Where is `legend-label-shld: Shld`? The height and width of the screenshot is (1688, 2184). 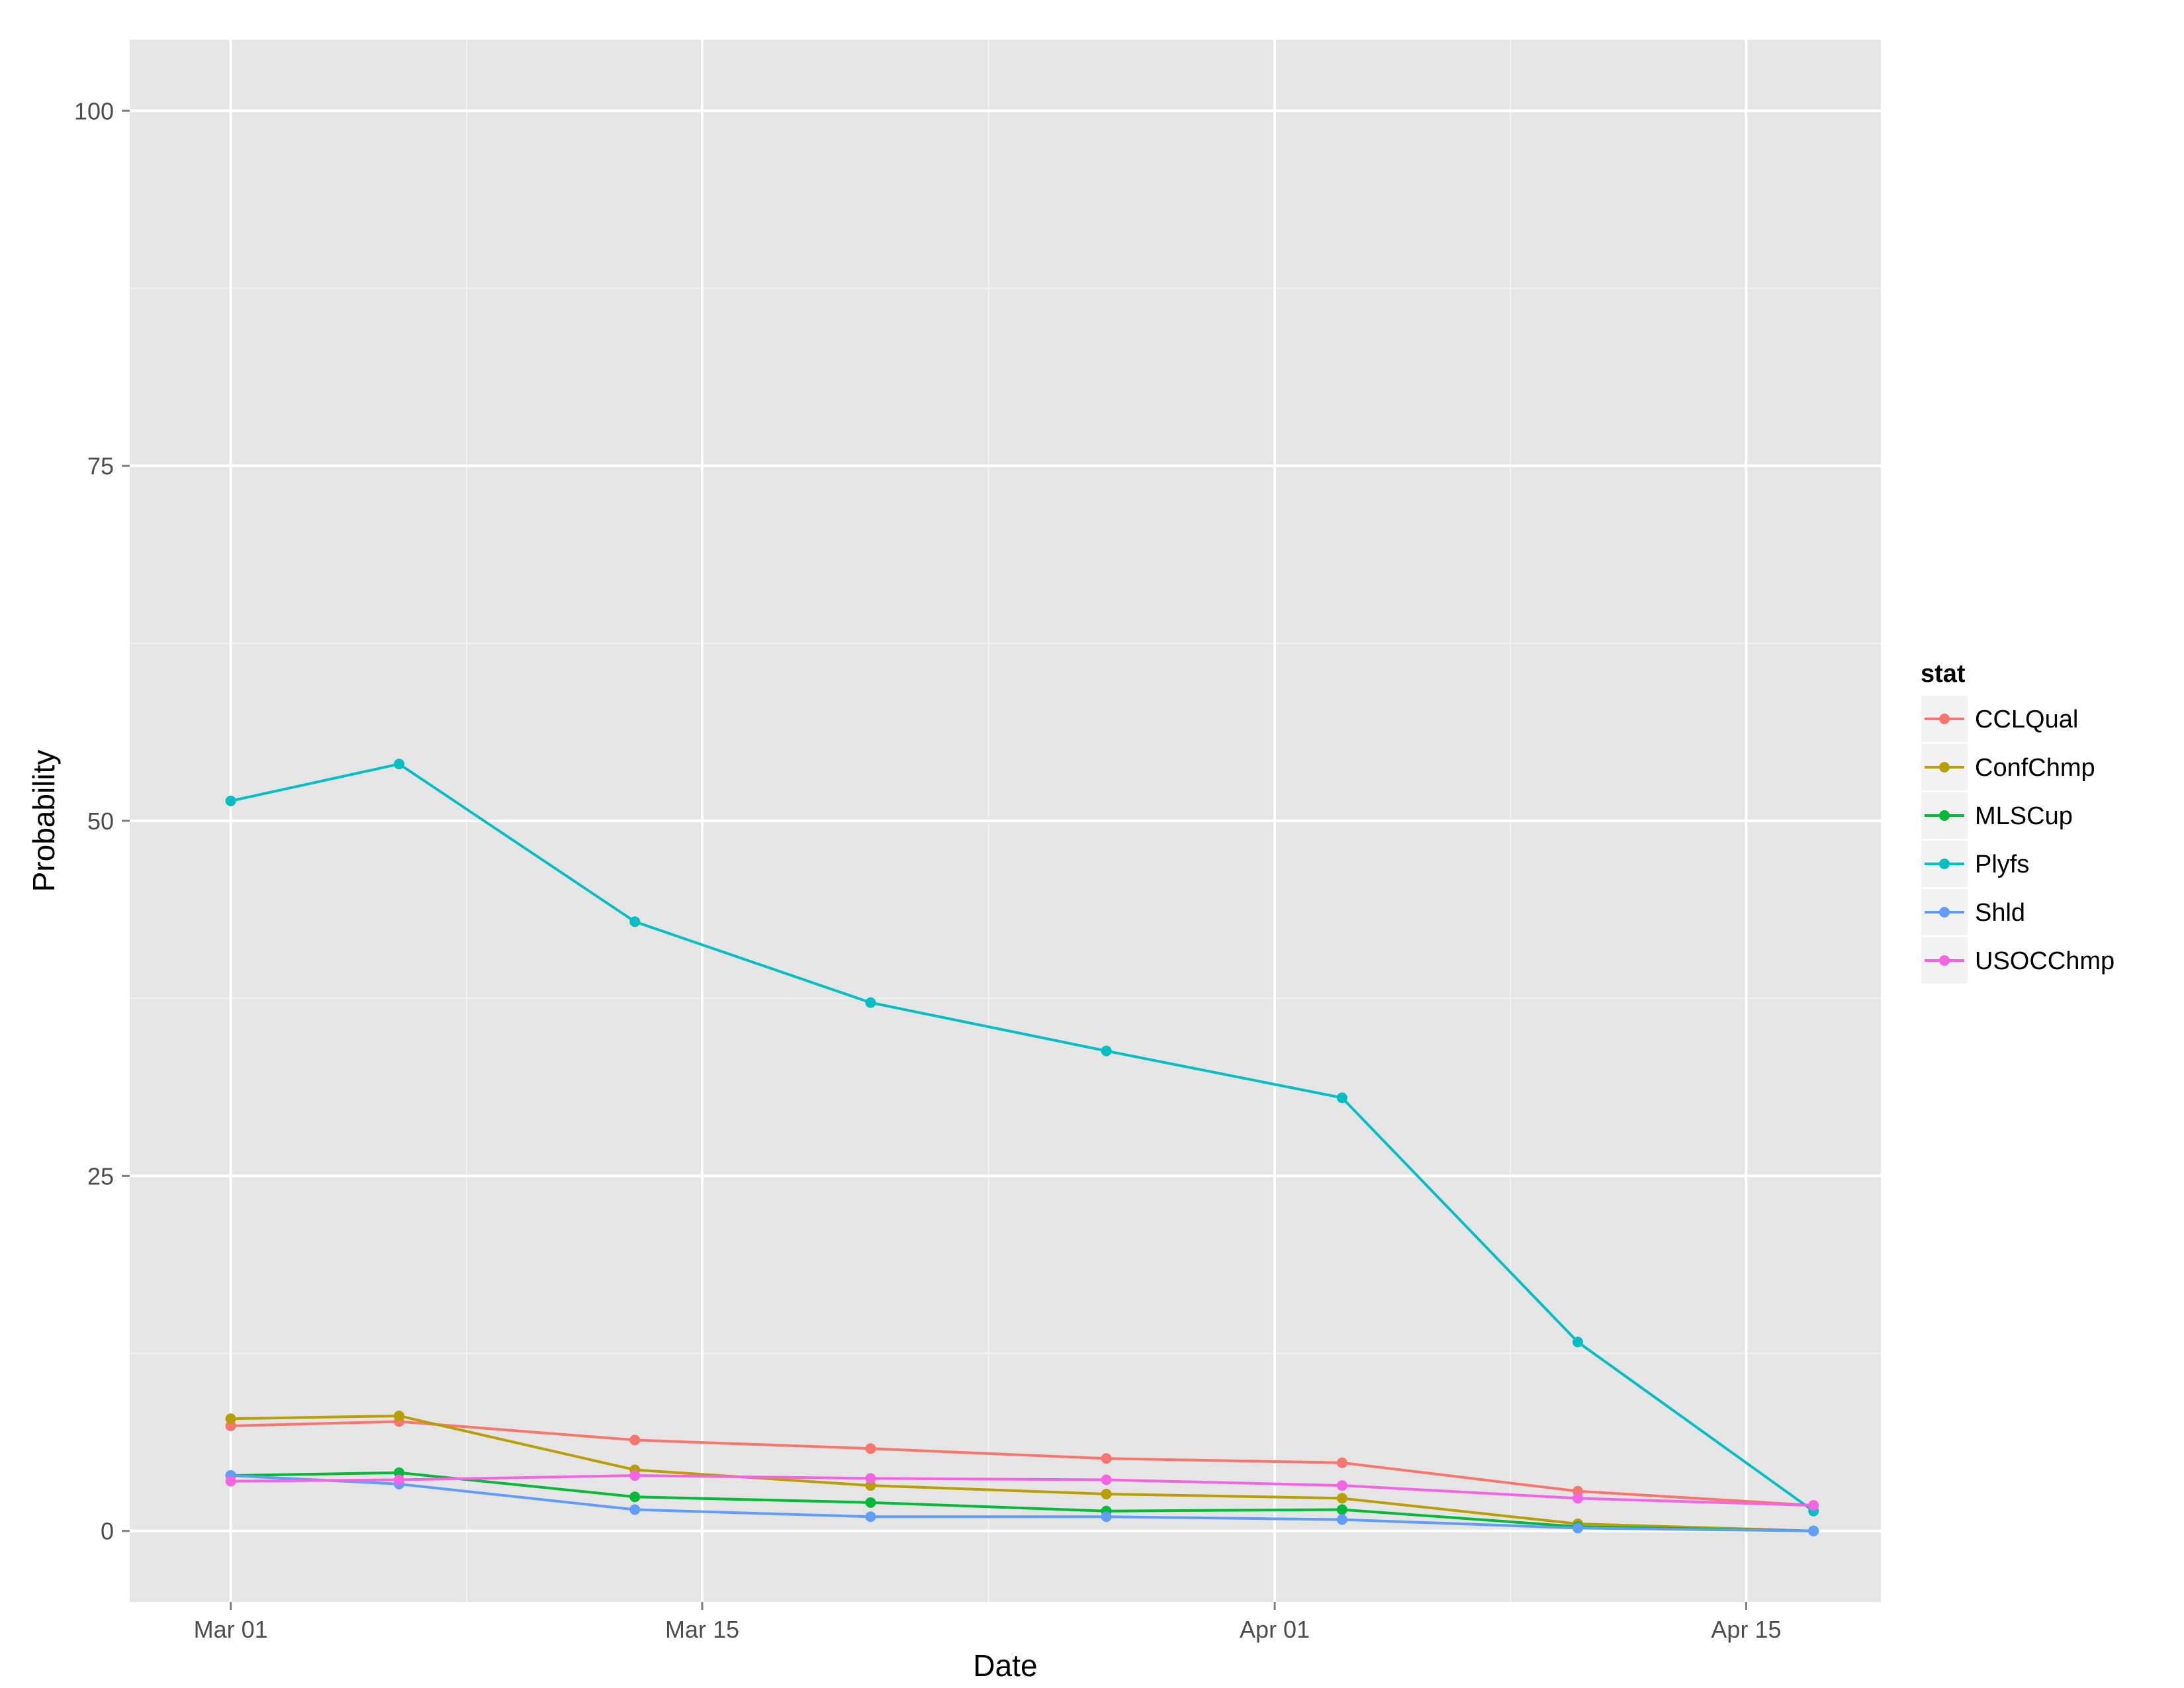 legend-label-shld: Shld is located at coordinates (2000, 913).